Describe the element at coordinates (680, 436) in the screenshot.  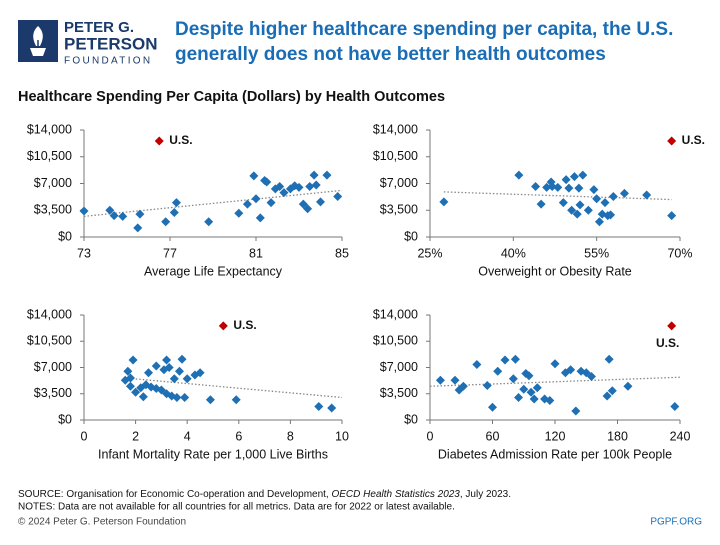
I see `x-tick-label: 240` at that location.